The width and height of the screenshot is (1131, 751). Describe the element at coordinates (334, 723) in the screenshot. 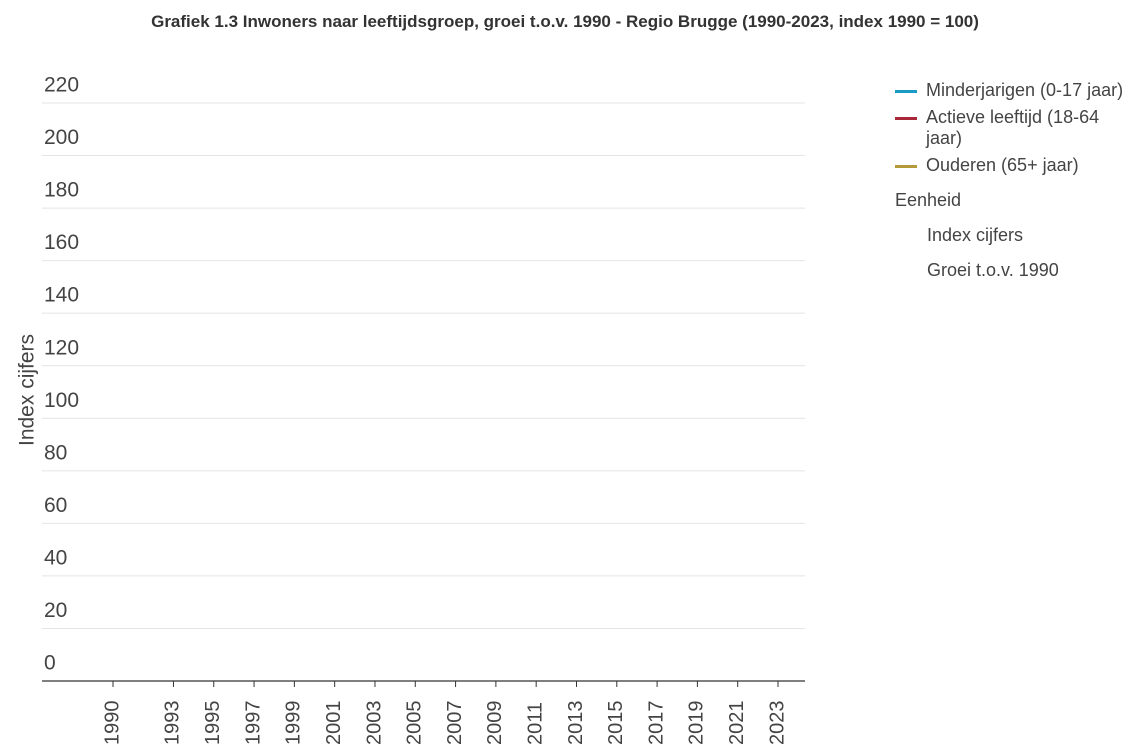

I see `x-tick-label: 2001` at that location.